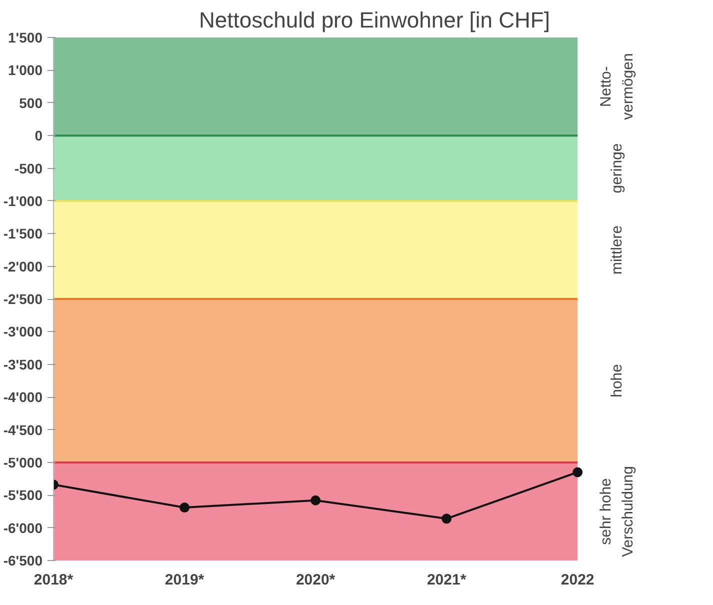 The height and width of the screenshot is (605, 713). I want to click on band-label: geringe, so click(617, 168).